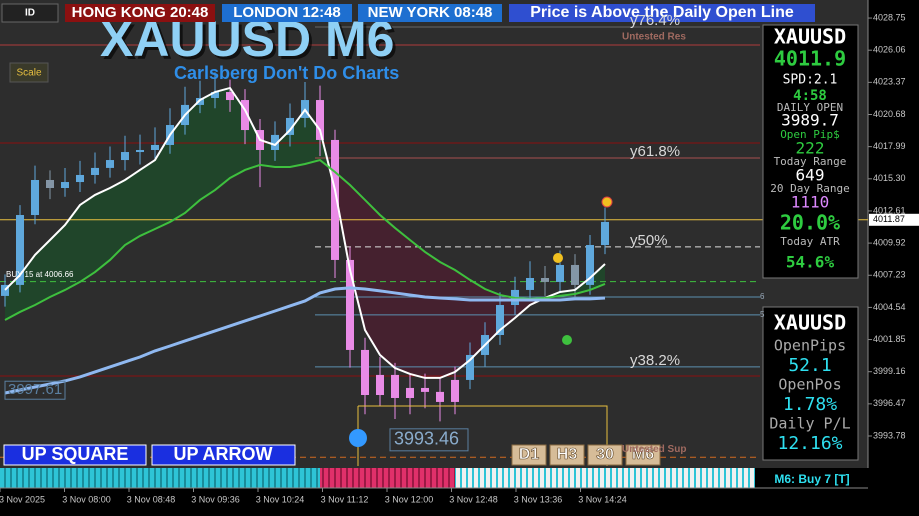  Describe the element at coordinates (889, 50) in the screenshot. I see `y-tick-label: 4026.06` at that location.